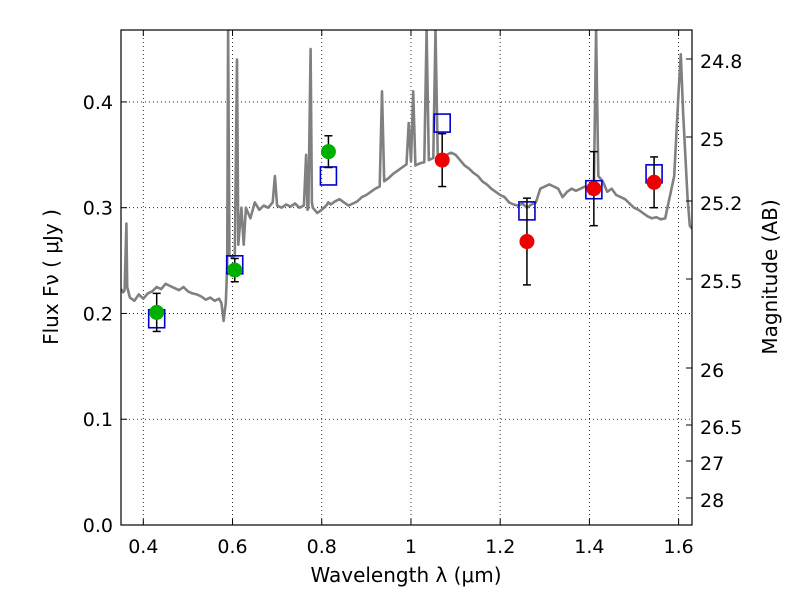 The image size is (800, 600). Describe the element at coordinates (589, 547) in the screenshot. I see `x-tick-label: 1.4` at that location.